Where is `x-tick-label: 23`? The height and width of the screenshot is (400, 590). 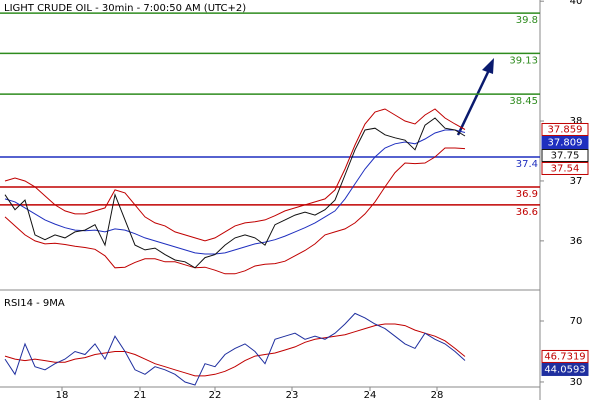
x-tick-label: 23 is located at coordinates (292, 395).